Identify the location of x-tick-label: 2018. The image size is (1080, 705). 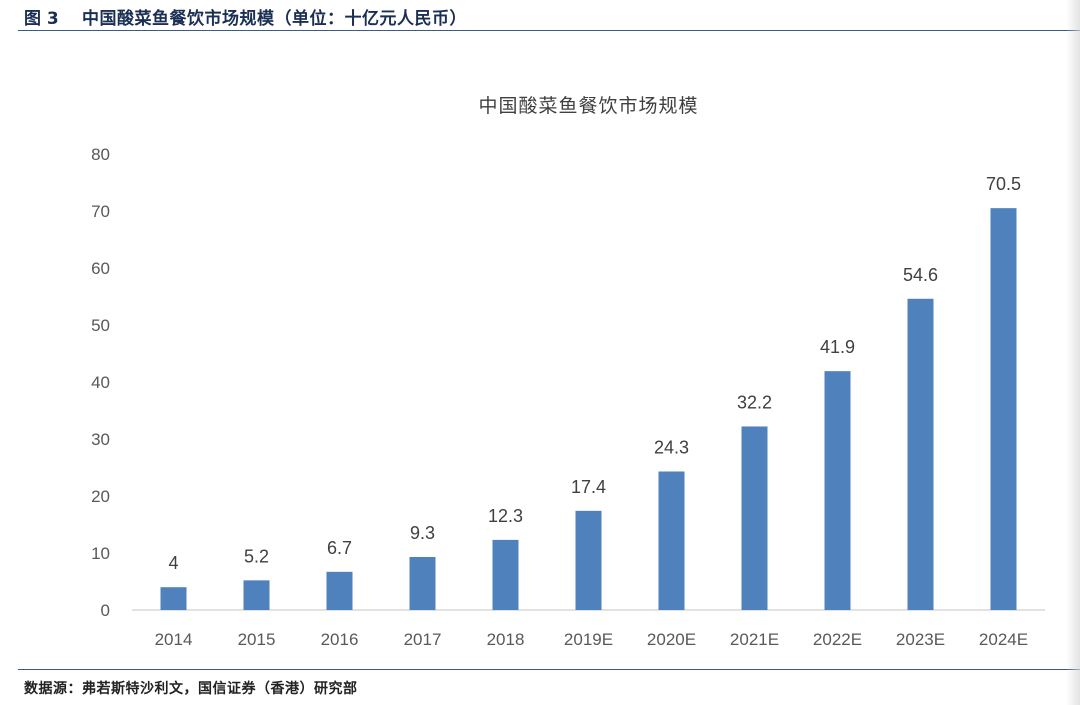
(506, 639).